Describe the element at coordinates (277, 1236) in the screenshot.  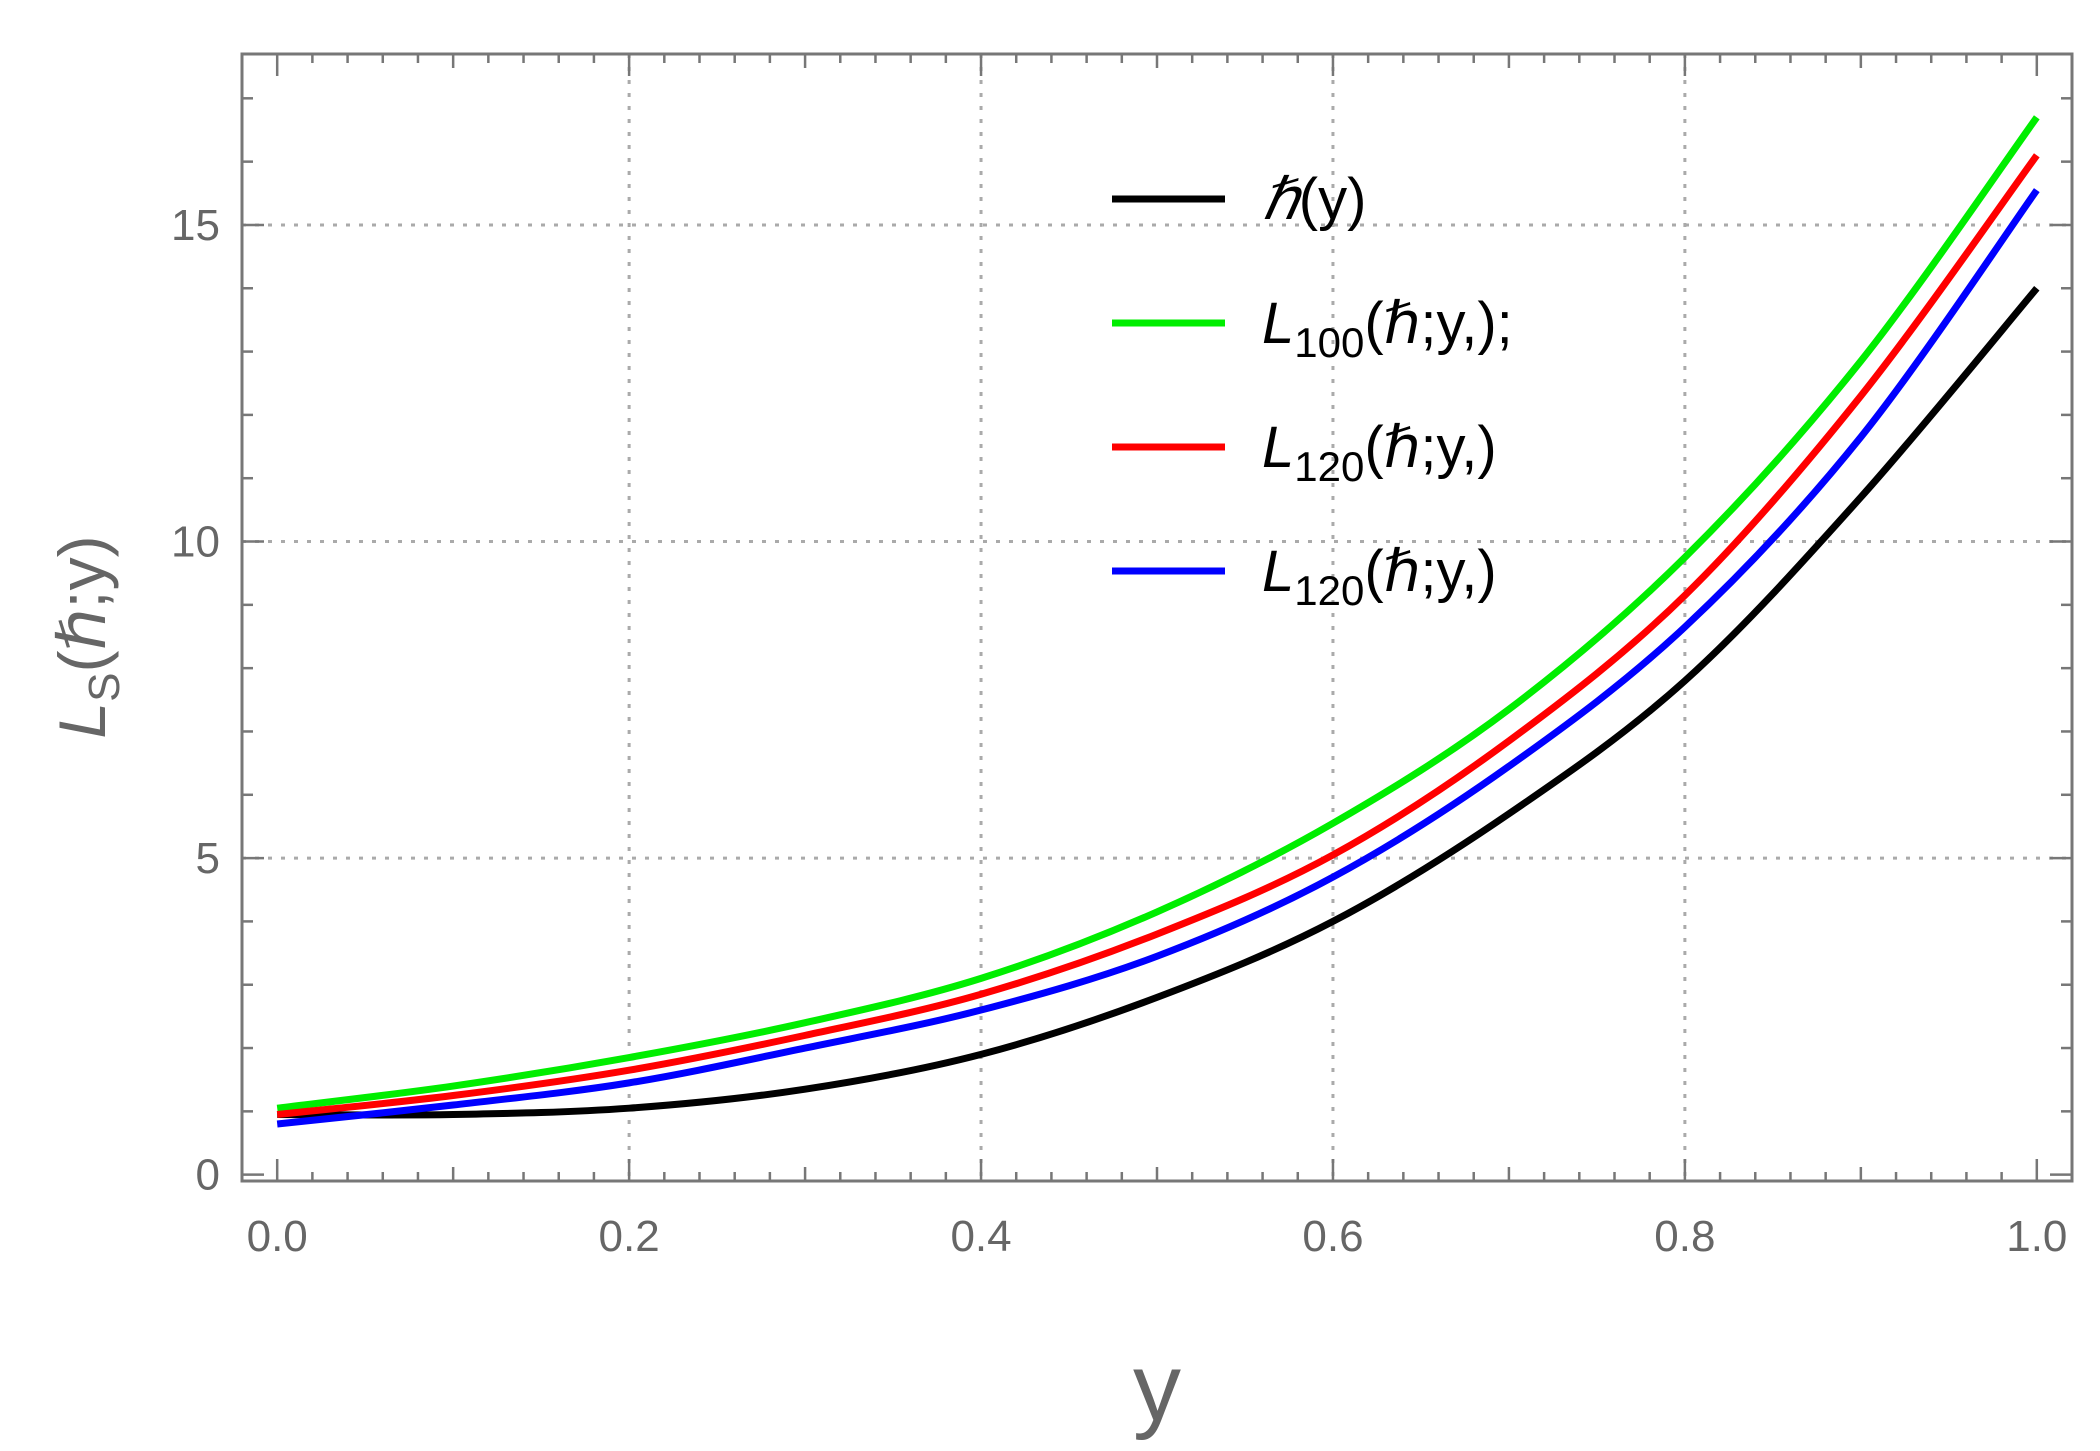
I see `x-tick-label: 0.0` at that location.